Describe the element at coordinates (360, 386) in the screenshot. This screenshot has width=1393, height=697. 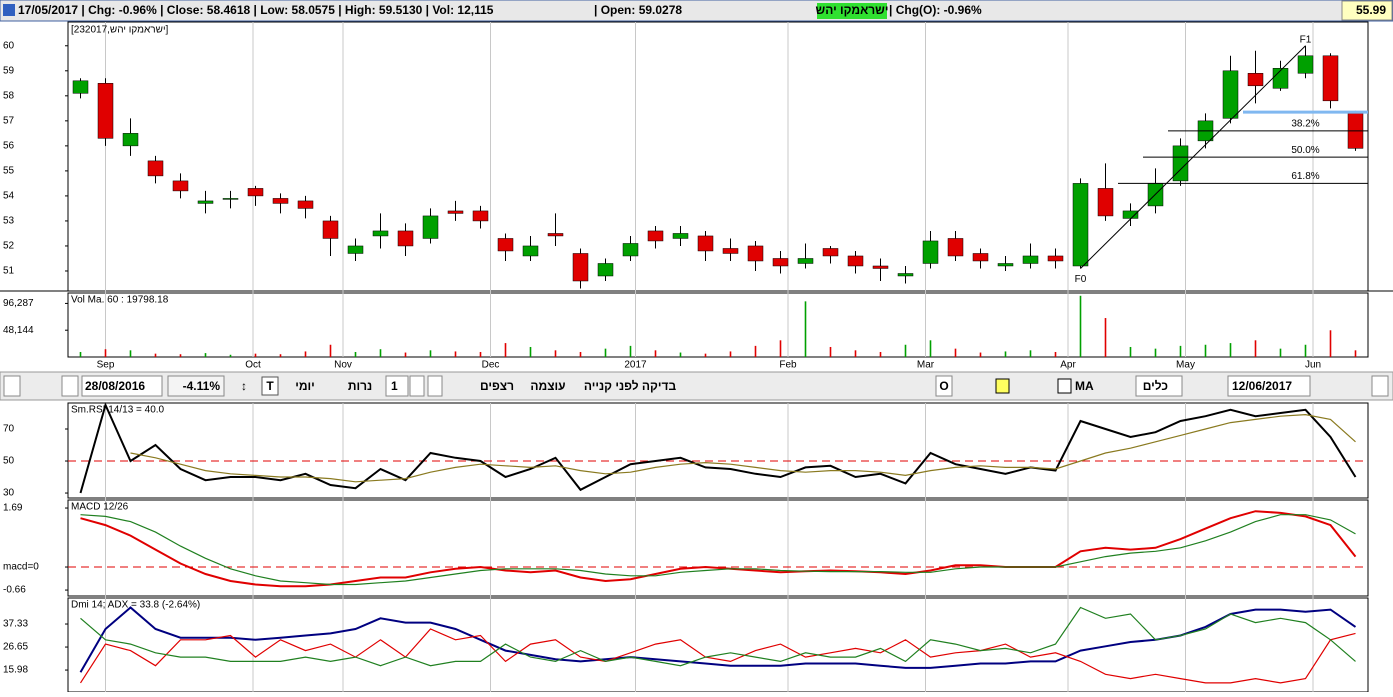
I see `candles: נרות` at that location.